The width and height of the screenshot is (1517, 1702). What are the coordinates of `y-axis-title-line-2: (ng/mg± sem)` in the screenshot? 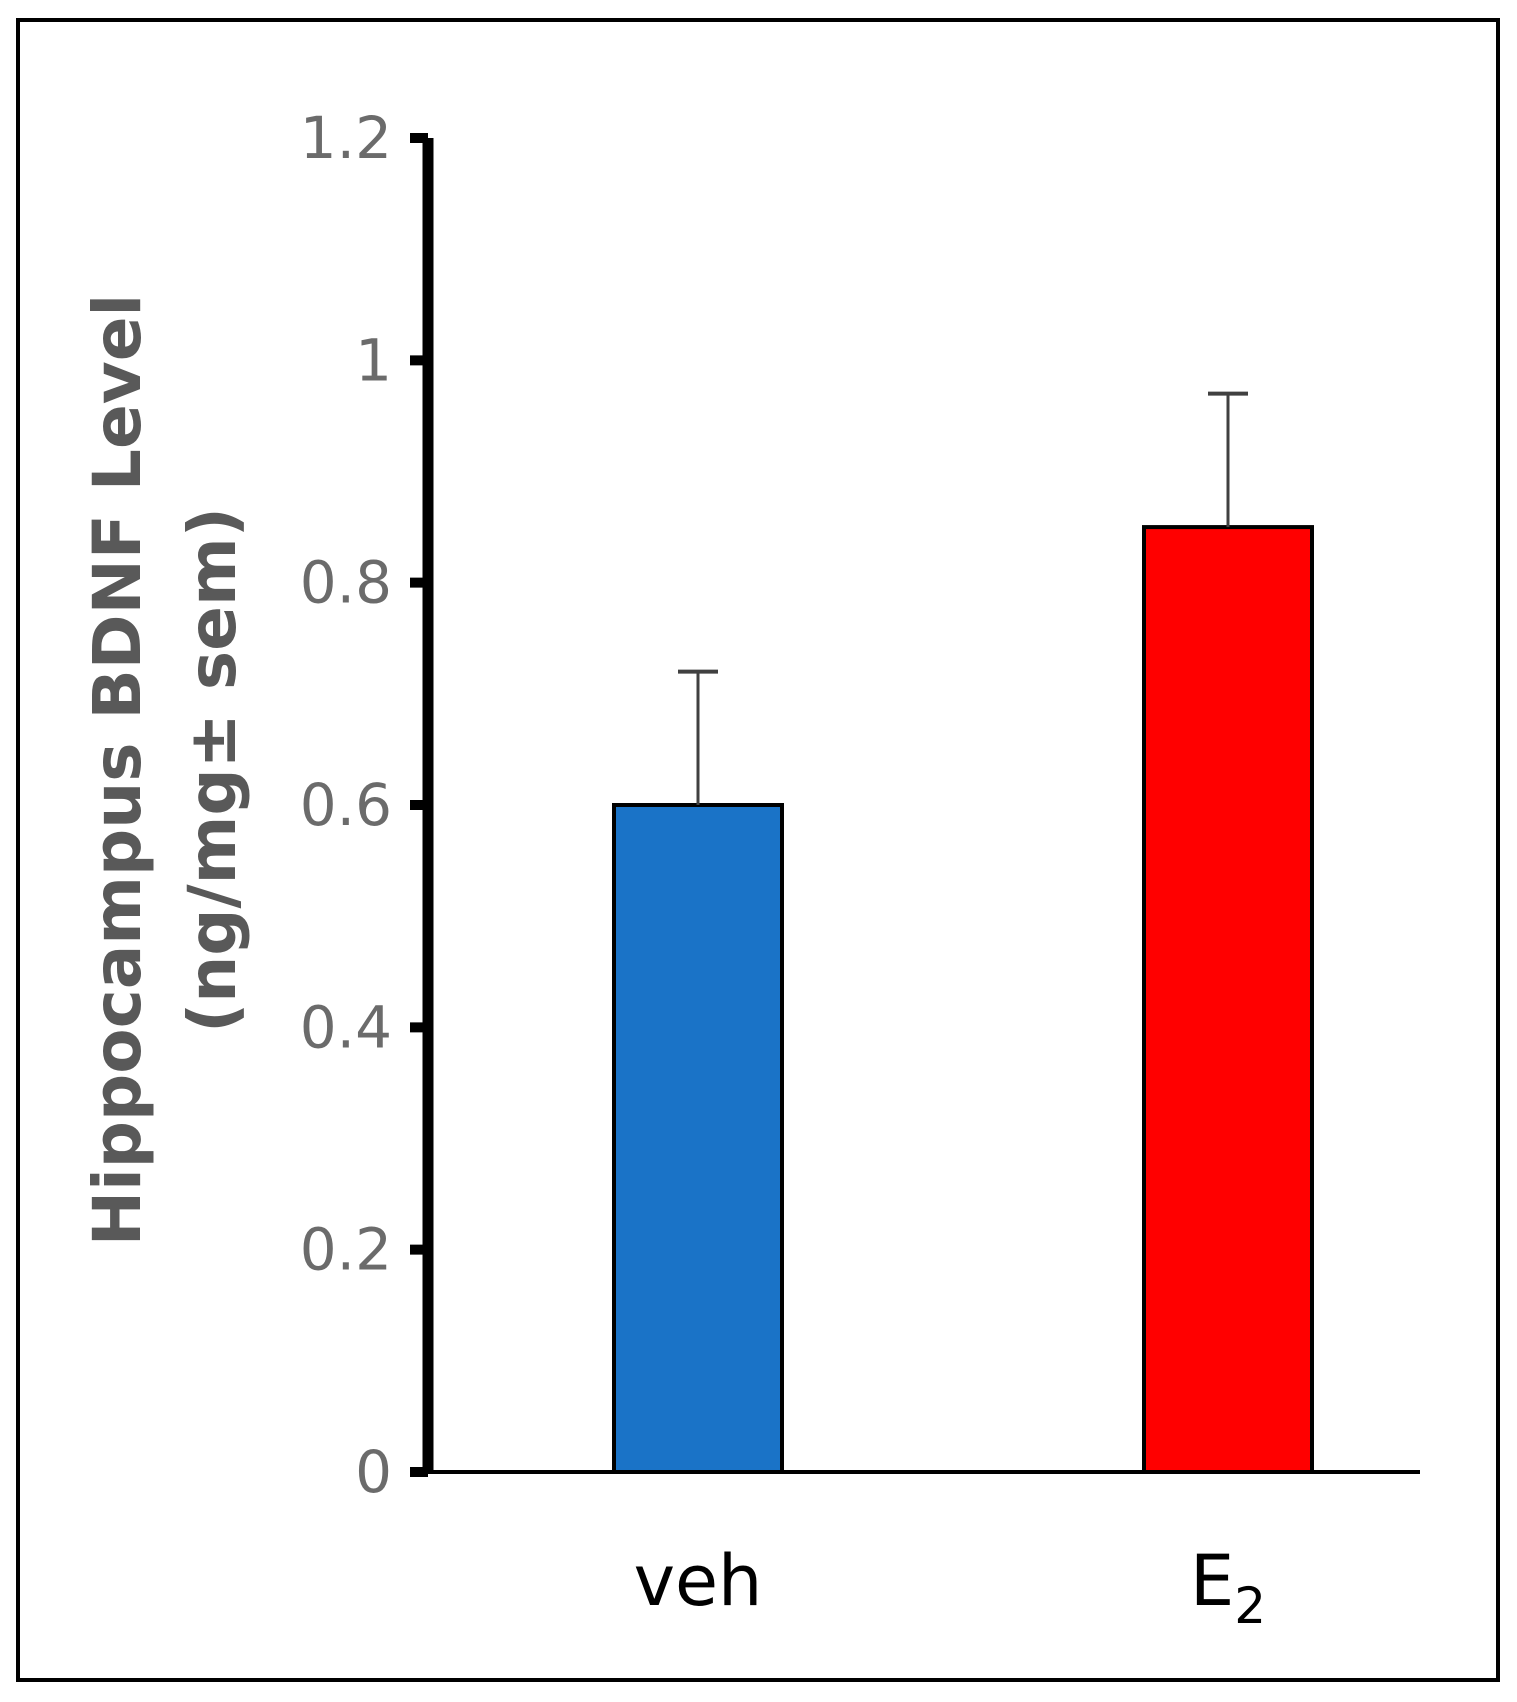 It's located at (212, 770).